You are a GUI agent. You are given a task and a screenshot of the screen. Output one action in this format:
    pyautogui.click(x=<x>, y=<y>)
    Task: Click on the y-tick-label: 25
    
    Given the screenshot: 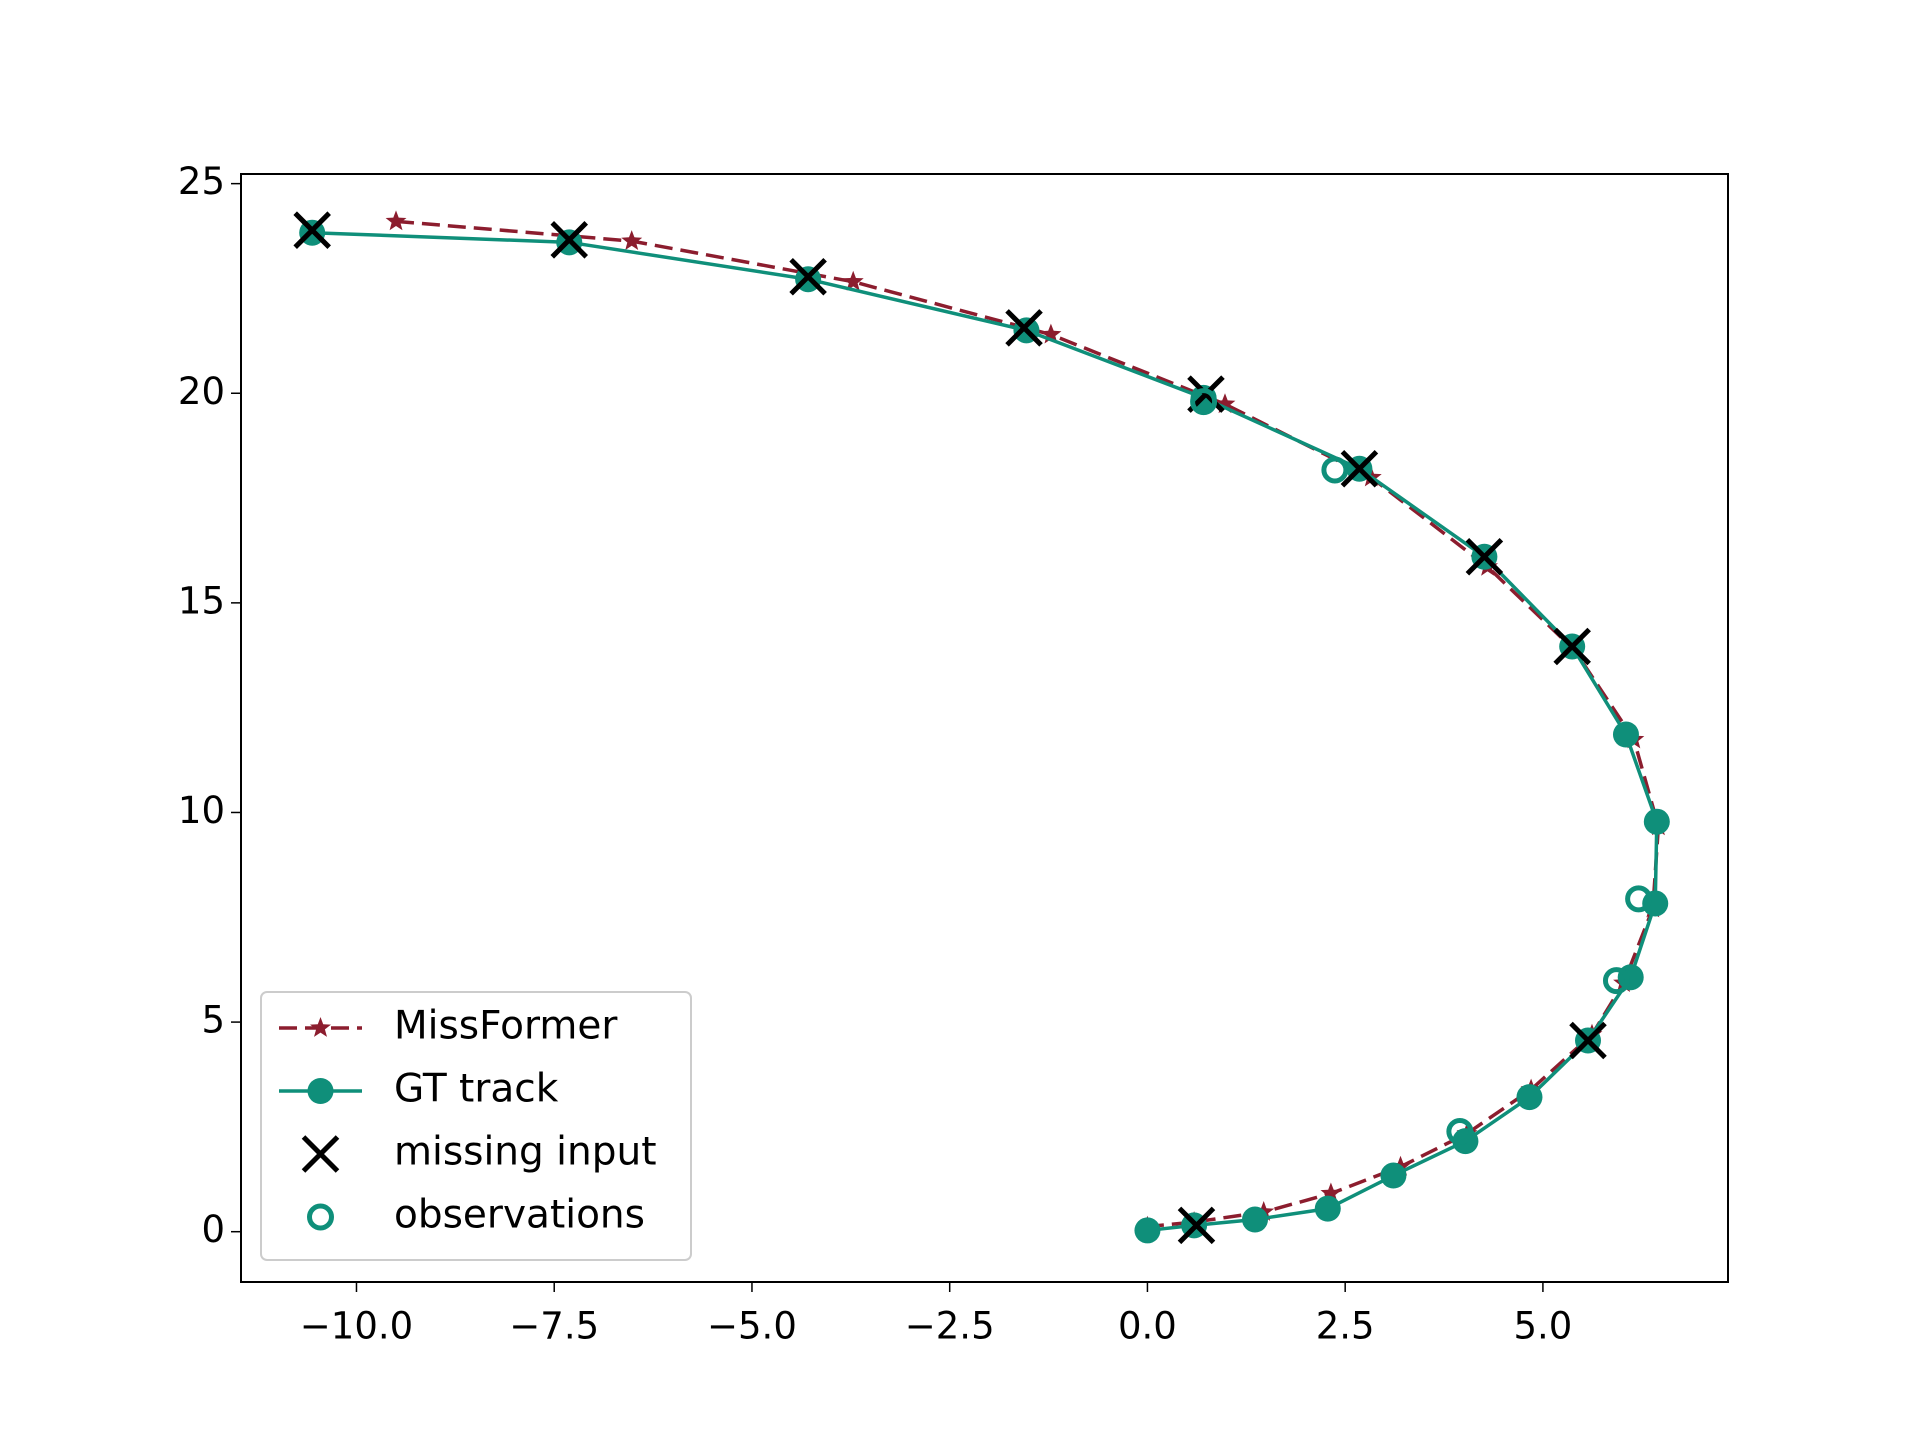 What is the action you would take?
    pyautogui.click(x=201, y=181)
    